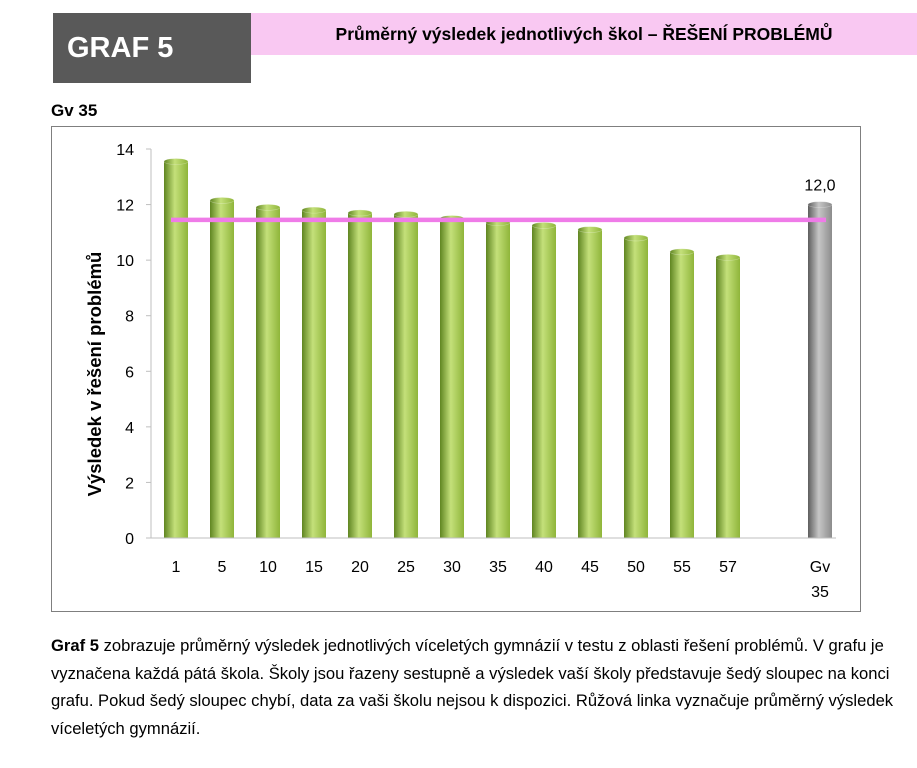 This screenshot has height=768, width=917. I want to click on y-tick-label: 12, so click(125, 206).